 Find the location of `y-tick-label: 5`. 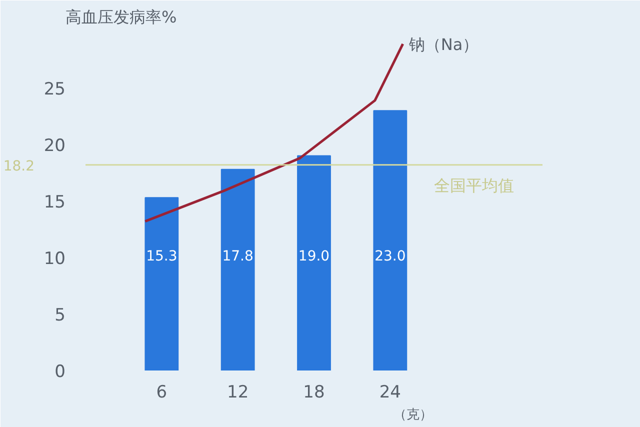

y-tick-label: 5 is located at coordinates (60, 316).